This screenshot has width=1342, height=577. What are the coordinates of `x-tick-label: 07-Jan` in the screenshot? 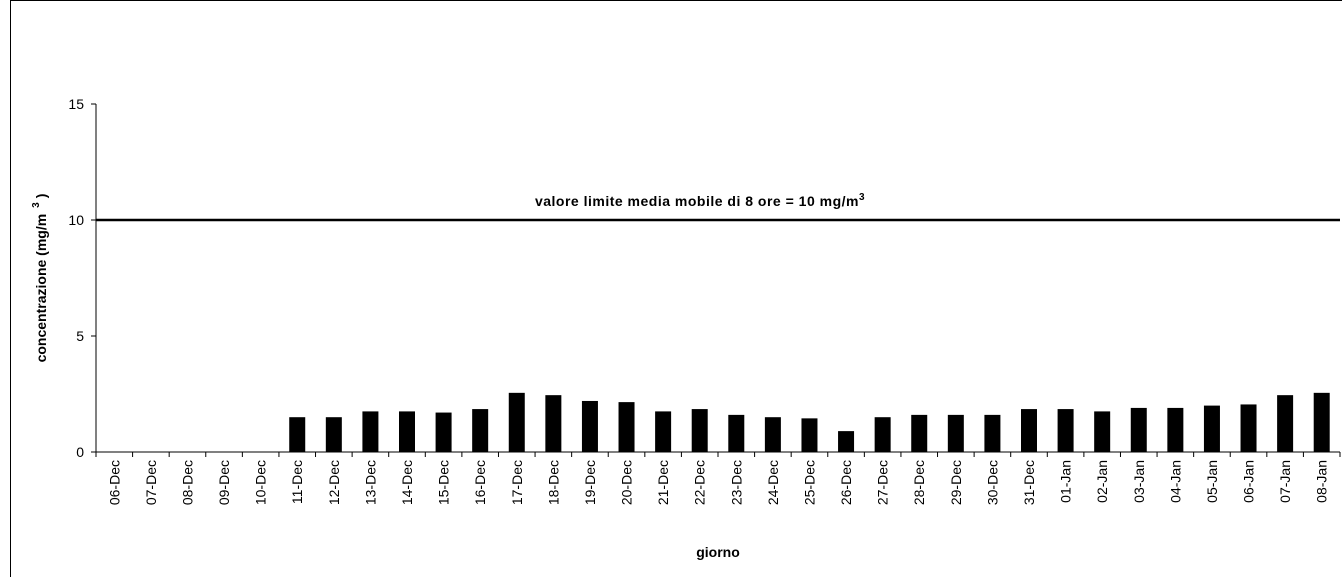 It's located at (1285, 481).